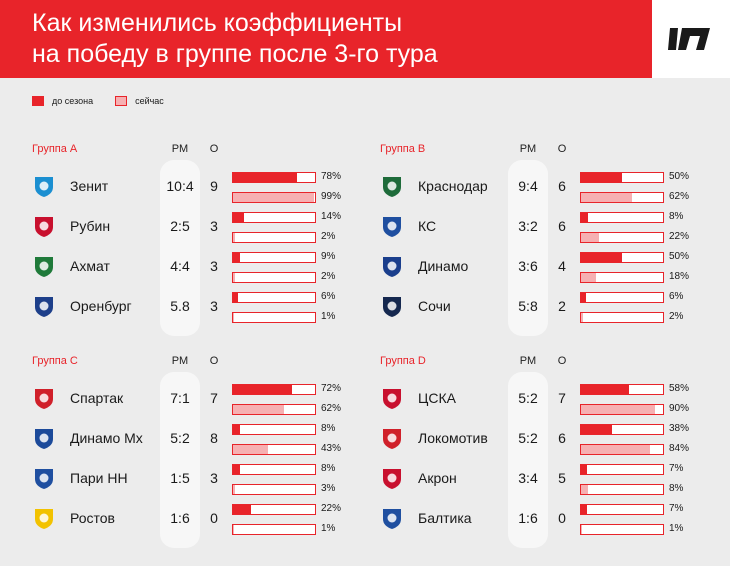 The image size is (730, 566). Describe the element at coordinates (562, 306) in the screenshot. I see `points-value: 2` at that location.